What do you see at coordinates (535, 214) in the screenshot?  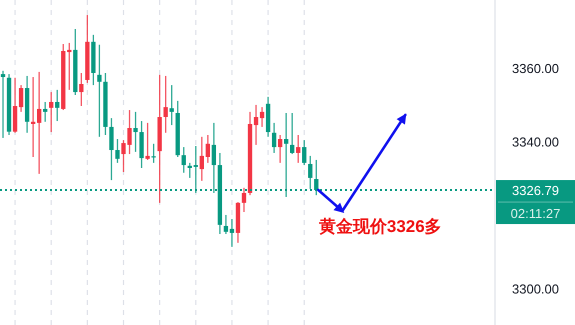 I see `text: 02:11:27` at bounding box center [535, 214].